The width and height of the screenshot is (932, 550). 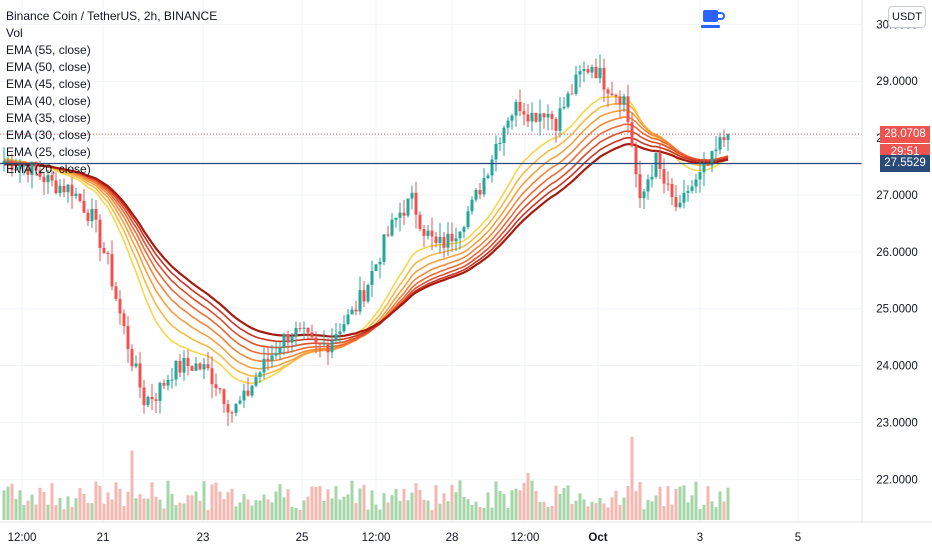 What do you see at coordinates (405, 538) in the screenshot?
I see `time-axis: 12:00 21 23 25 12:00 28 12:00 Oct 3 5` at bounding box center [405, 538].